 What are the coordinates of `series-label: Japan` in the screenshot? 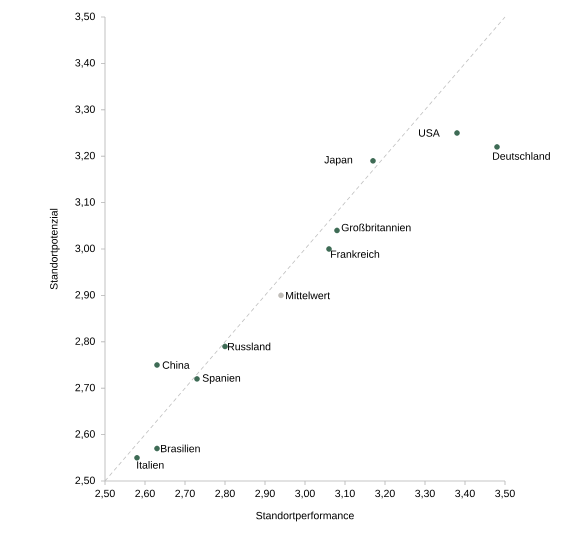 It's located at (338, 161).